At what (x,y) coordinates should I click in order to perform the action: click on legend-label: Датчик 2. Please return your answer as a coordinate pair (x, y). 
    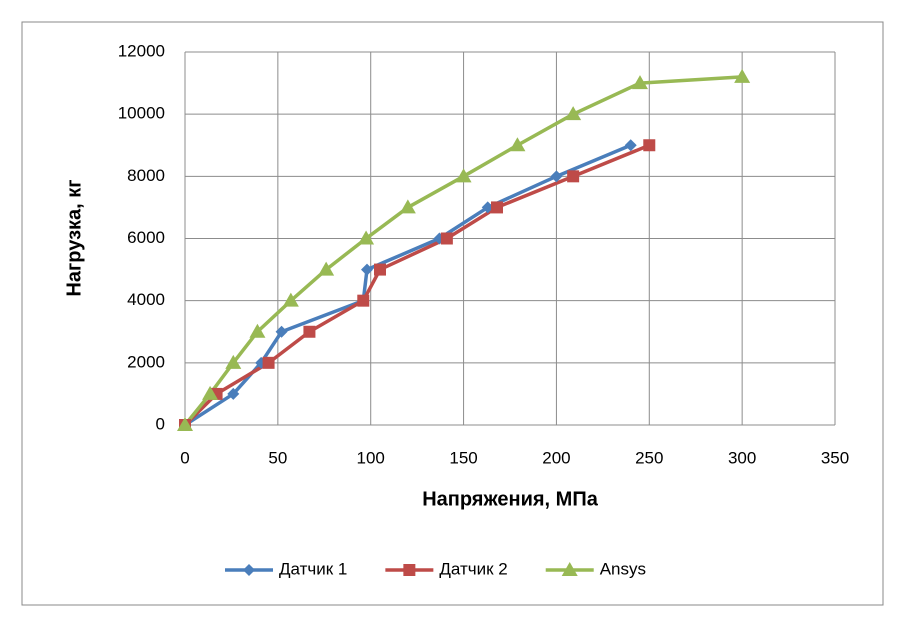
    Looking at the image, I should click on (473, 568).